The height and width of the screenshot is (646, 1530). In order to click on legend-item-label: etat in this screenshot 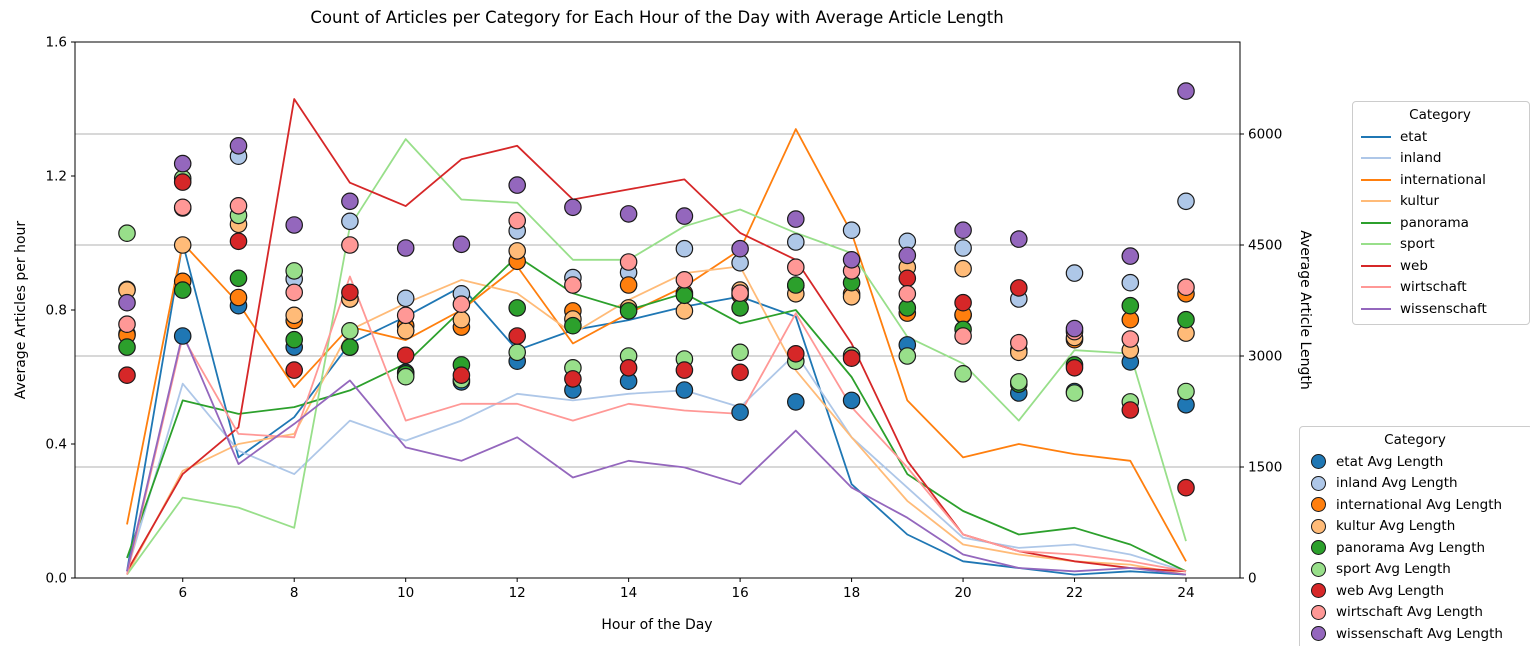, I will do `click(1414, 136)`.